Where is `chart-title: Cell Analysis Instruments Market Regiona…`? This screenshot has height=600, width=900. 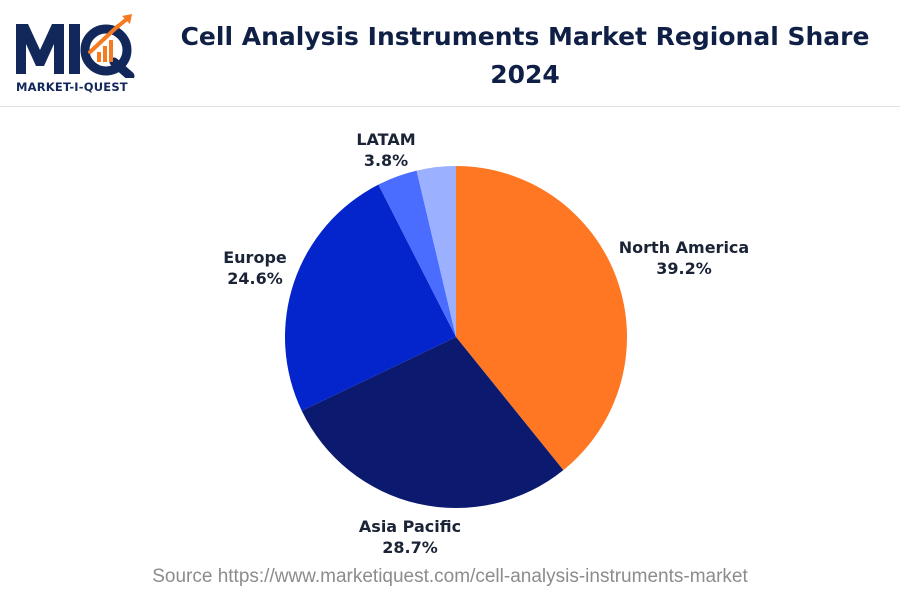 chart-title: Cell Analysis Instruments Market Regiona… is located at coordinates (525, 55).